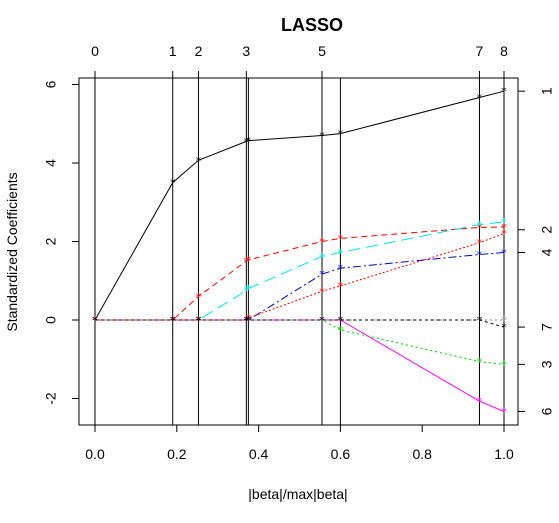  I want to click on top-tick-label: 8, so click(504, 51).